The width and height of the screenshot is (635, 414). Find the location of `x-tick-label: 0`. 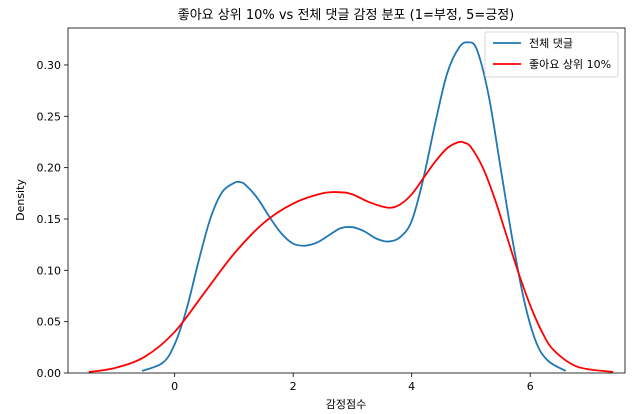

x-tick-label: 0 is located at coordinates (174, 386).